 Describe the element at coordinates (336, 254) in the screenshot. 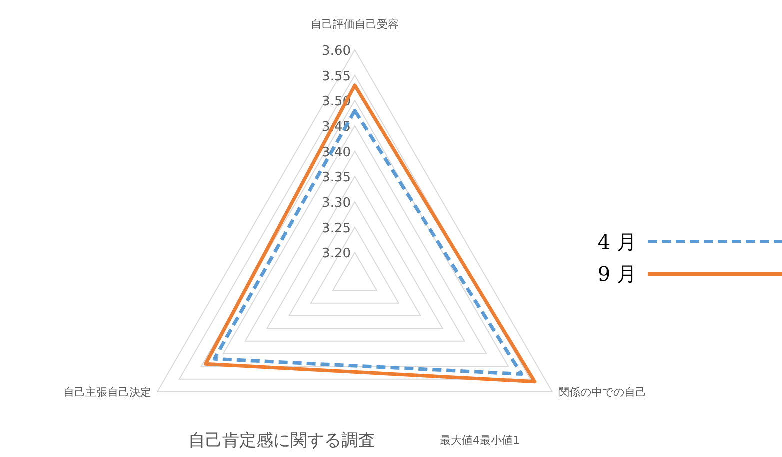

I see `y-tick-label: 3.20` at that location.